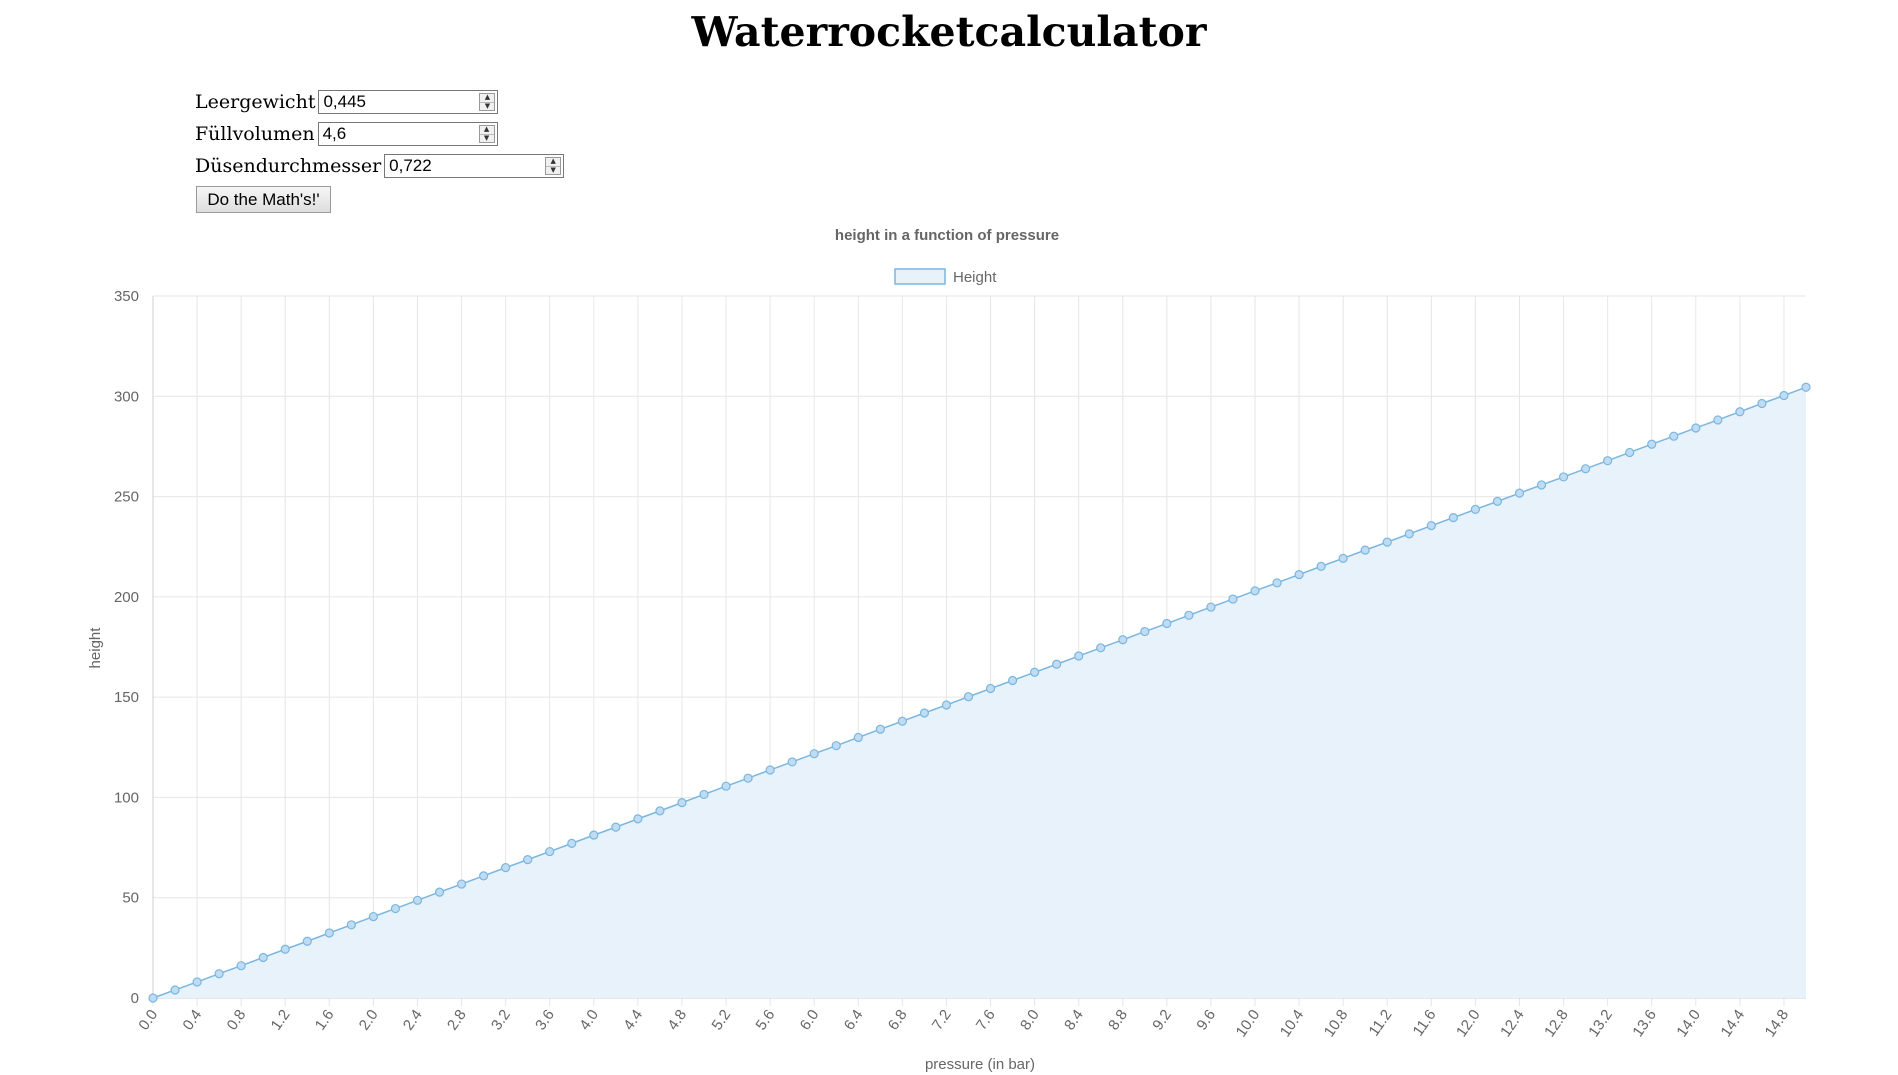 This screenshot has width=1898, height=1075. I want to click on legend: Height, so click(945, 277).